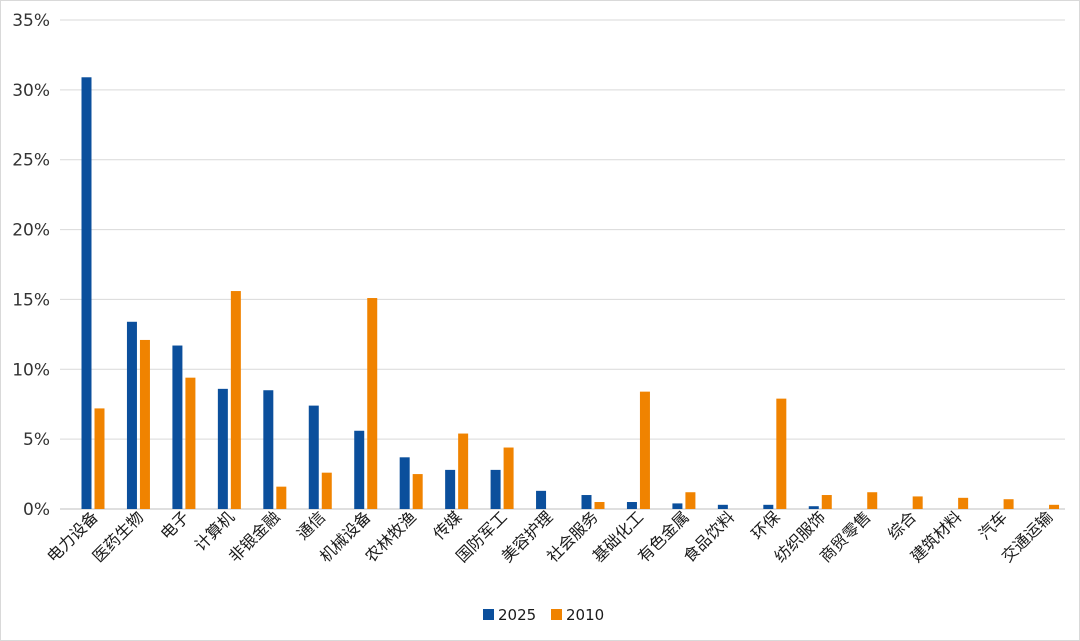  I want to click on y-tick-label: 20%, so click(31, 231).